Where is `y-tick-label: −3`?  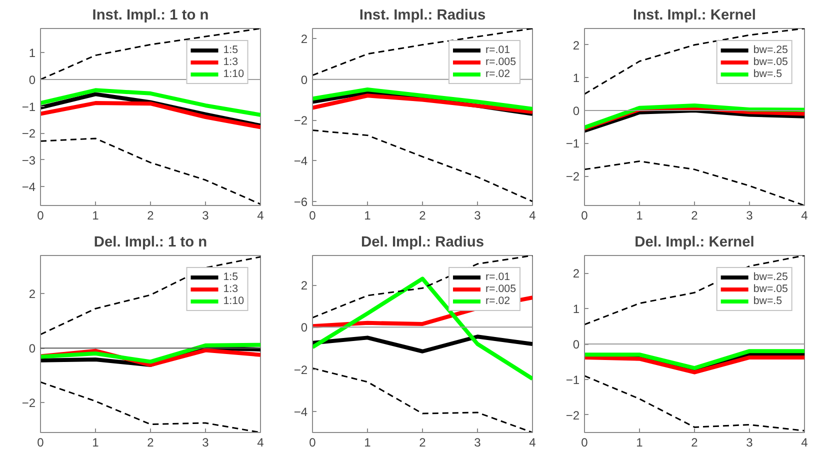
y-tick-label: −3 is located at coordinates (29, 160).